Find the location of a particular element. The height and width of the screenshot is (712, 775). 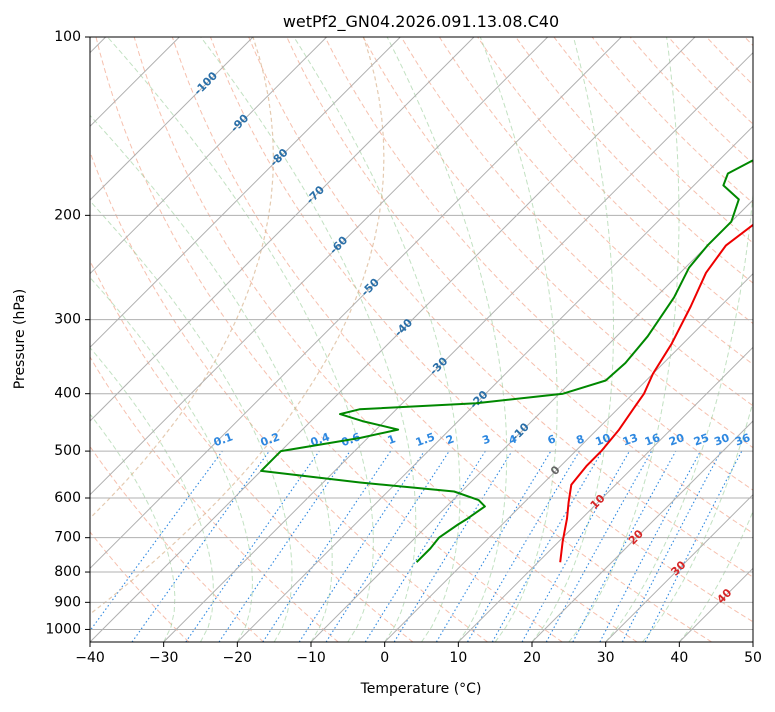

y-tick-label: 400 is located at coordinates (67, 394).